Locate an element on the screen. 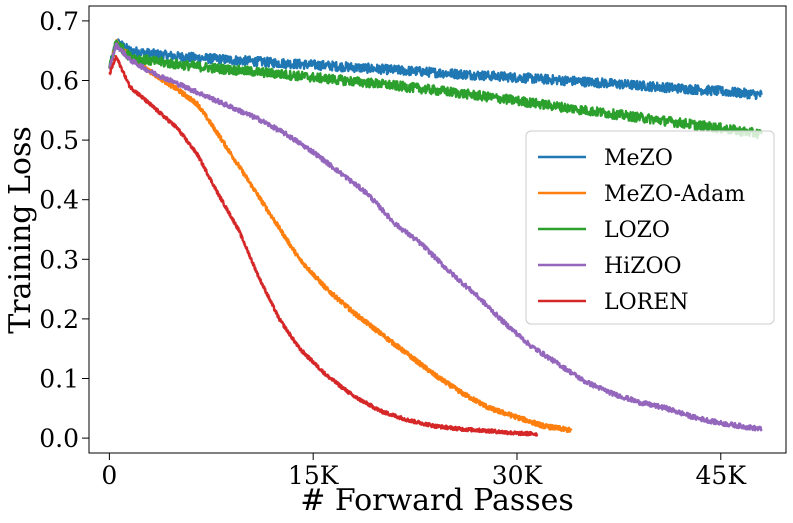 Image resolution: width=793 pixels, height=523 pixels. legend-box is located at coordinates (650, 227).